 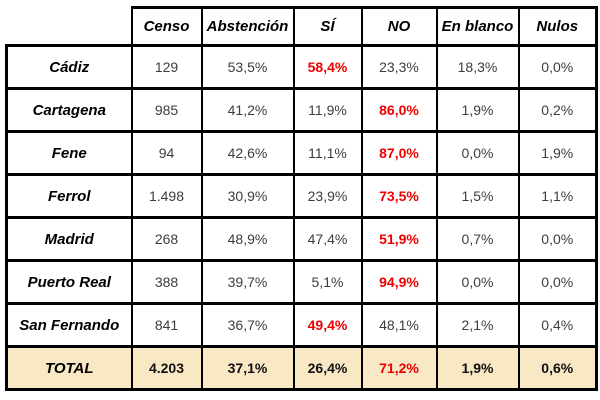 I want to click on corner-cell, so click(x=69, y=26).